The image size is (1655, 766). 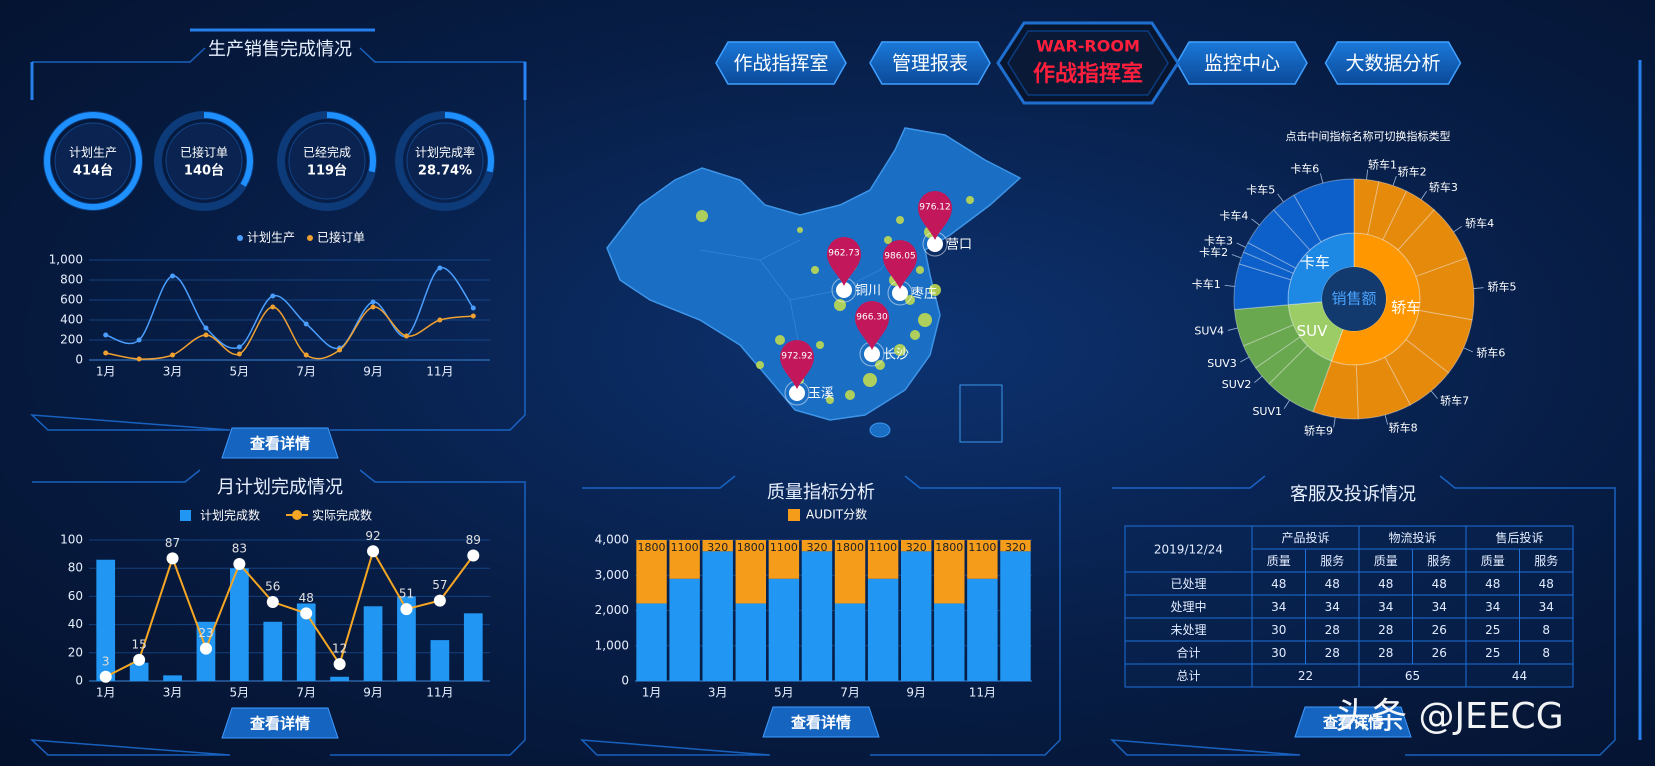 I want to click on x-tick-label: 3月, so click(x=173, y=372).